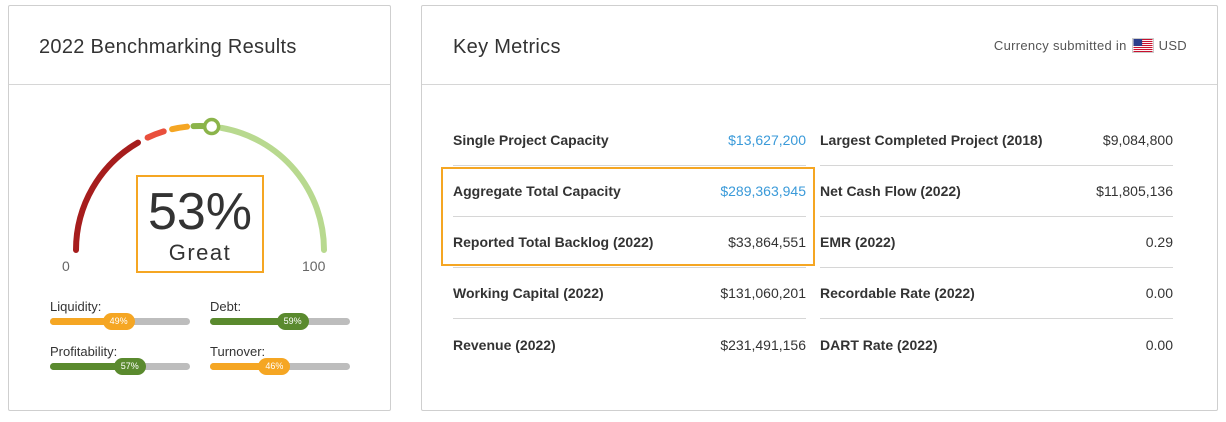  What do you see at coordinates (272, 188) in the screenshot?
I see `gauge-segment-great` at bounding box center [272, 188].